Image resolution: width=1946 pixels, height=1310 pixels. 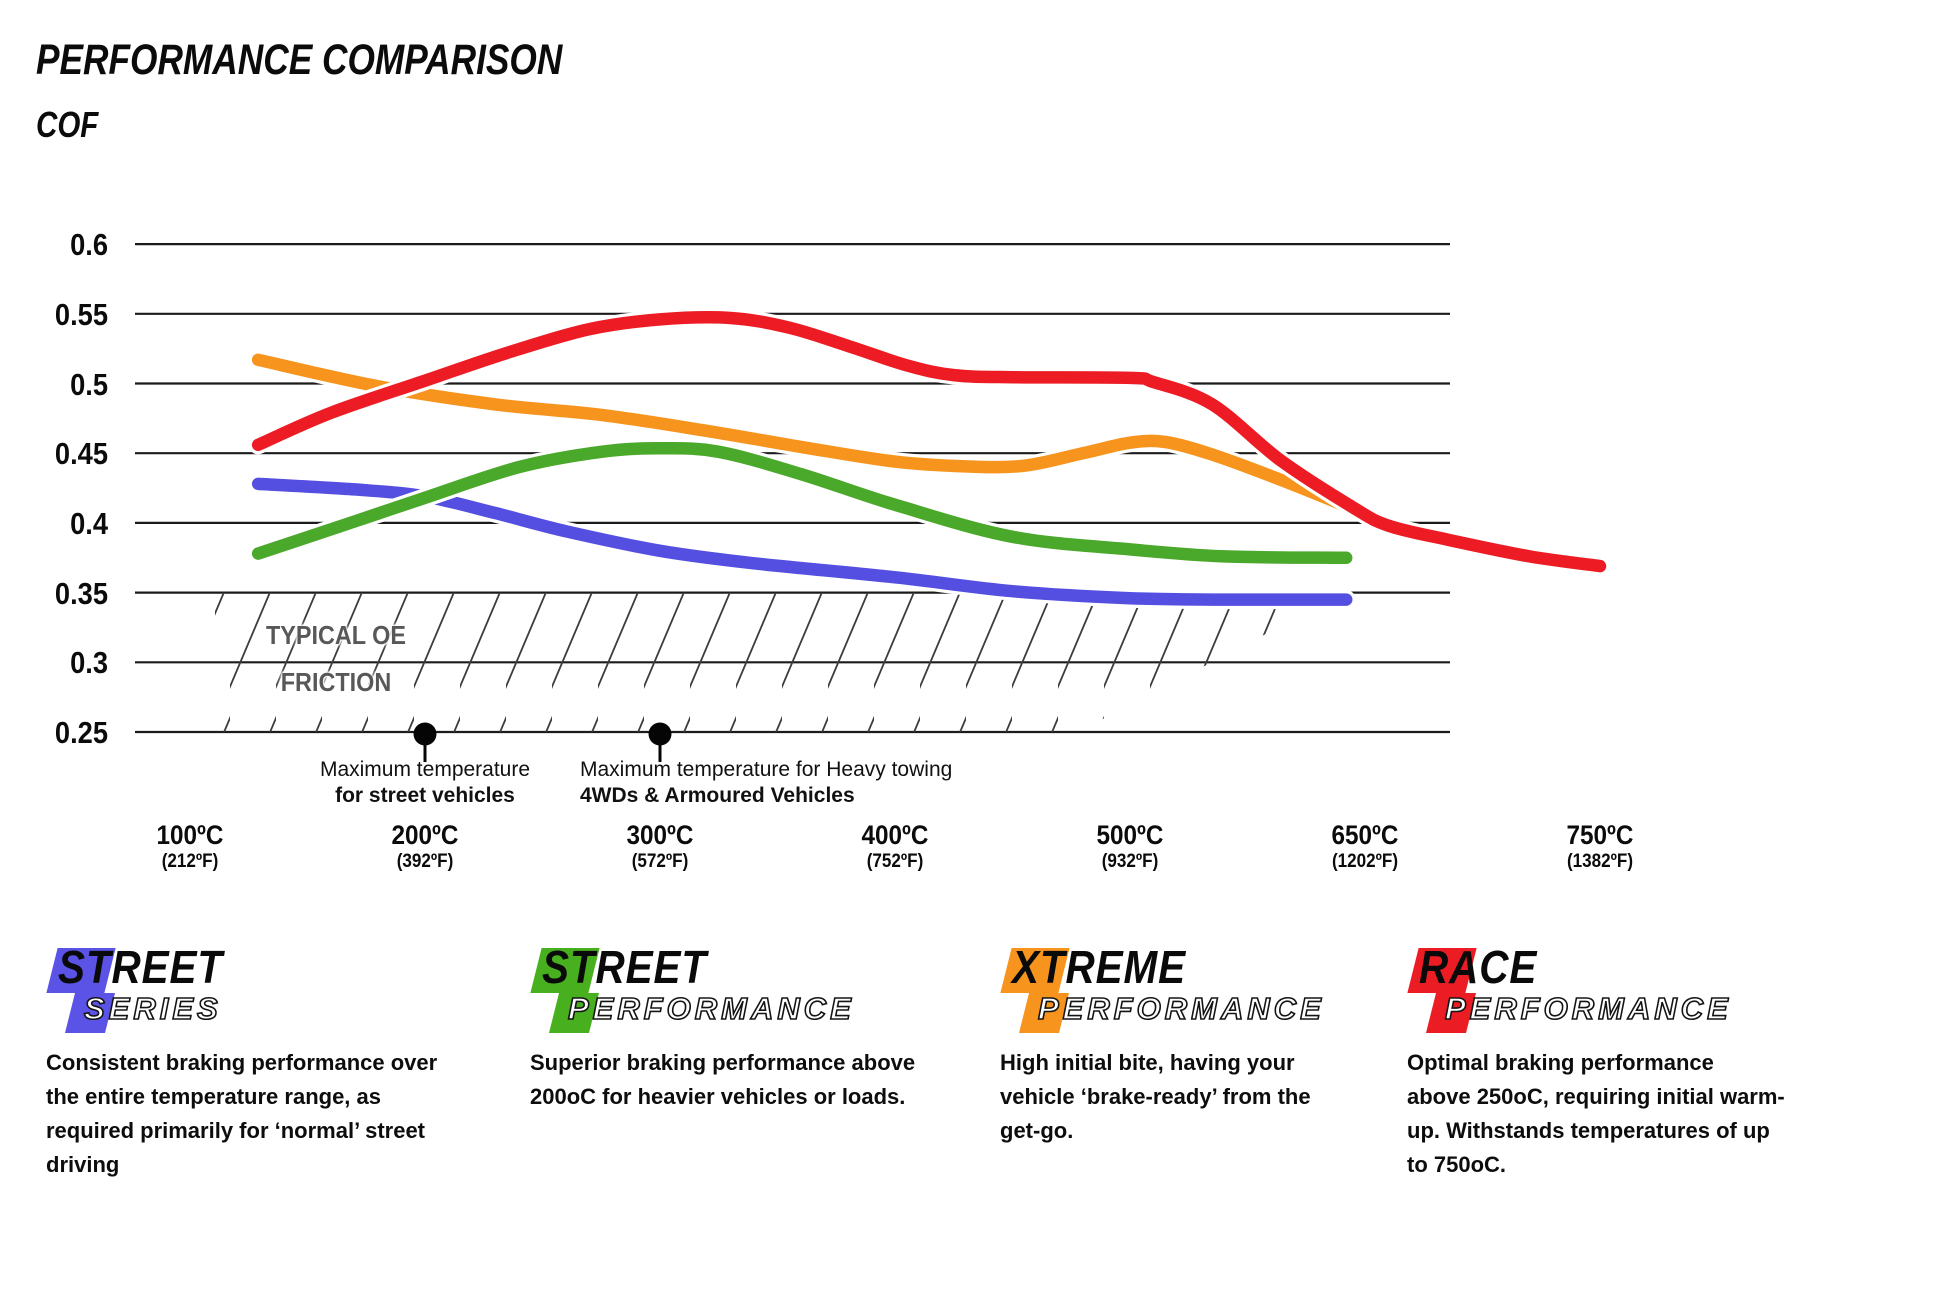 I want to click on legend-word-top: RACE, so click(x=1478, y=967).